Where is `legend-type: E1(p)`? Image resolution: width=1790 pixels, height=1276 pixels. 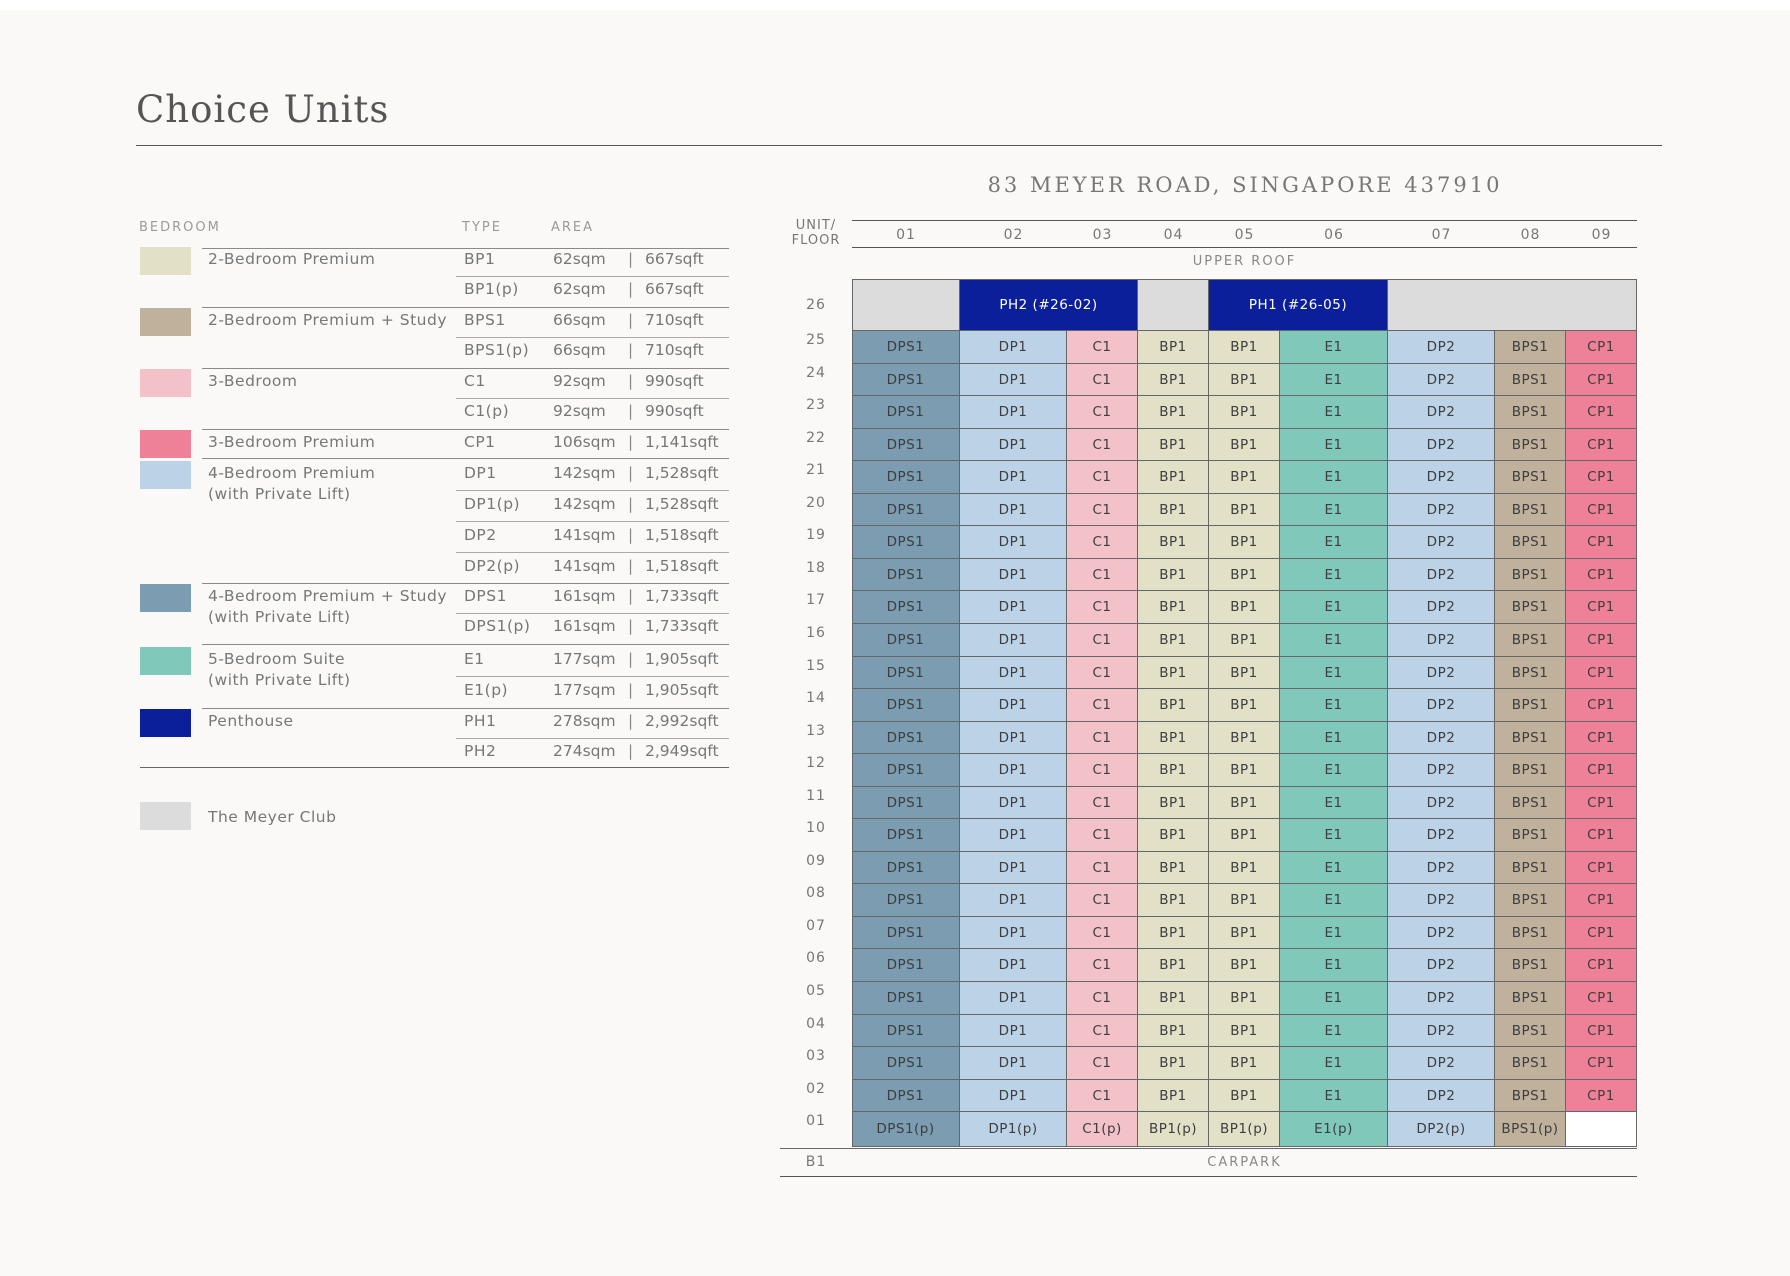
legend-type: E1(p) is located at coordinates (486, 690).